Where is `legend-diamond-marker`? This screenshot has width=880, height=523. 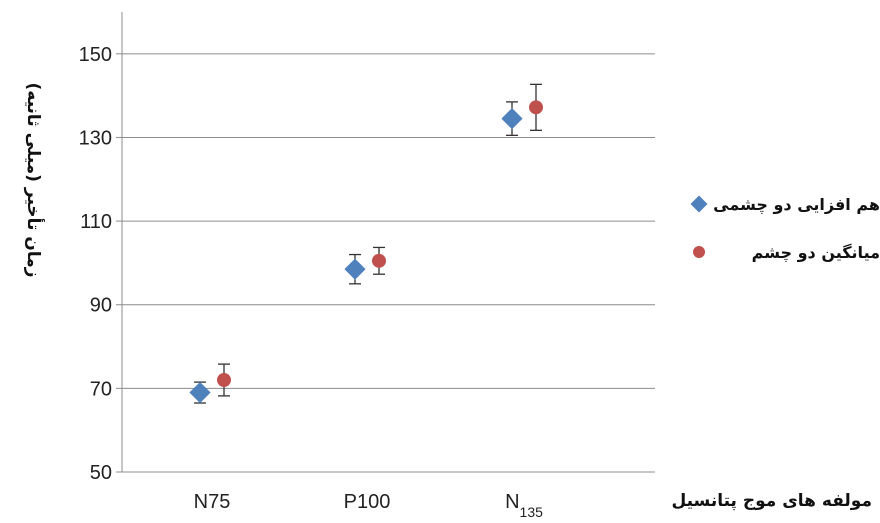 legend-diamond-marker is located at coordinates (699, 204).